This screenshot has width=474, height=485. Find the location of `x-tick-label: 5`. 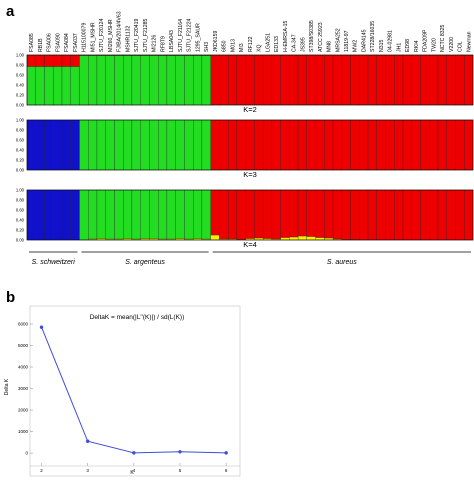

x-tick-label: 5 is located at coordinates (180, 470).